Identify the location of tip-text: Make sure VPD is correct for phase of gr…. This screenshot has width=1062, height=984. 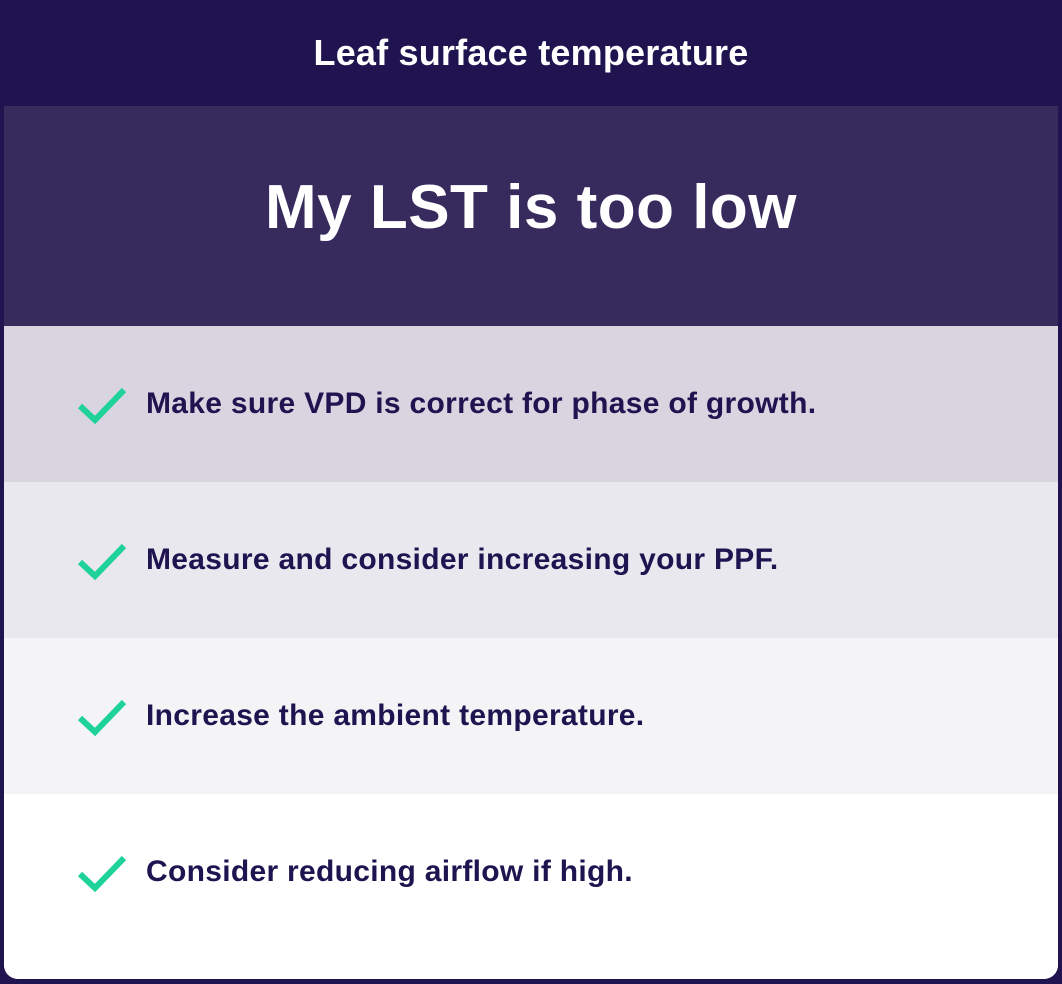
(481, 403).